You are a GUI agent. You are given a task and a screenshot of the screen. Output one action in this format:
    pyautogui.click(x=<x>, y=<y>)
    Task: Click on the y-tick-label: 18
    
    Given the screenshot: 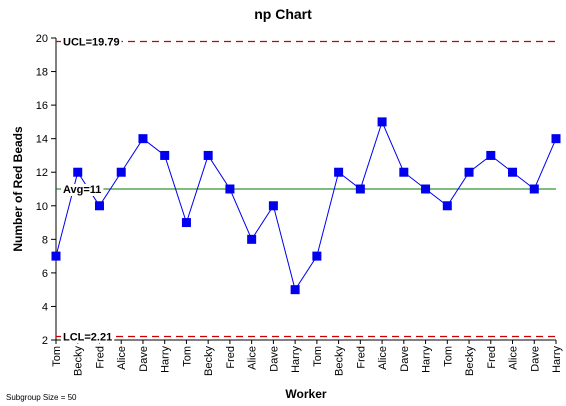 What is the action you would take?
    pyautogui.click(x=42, y=73)
    